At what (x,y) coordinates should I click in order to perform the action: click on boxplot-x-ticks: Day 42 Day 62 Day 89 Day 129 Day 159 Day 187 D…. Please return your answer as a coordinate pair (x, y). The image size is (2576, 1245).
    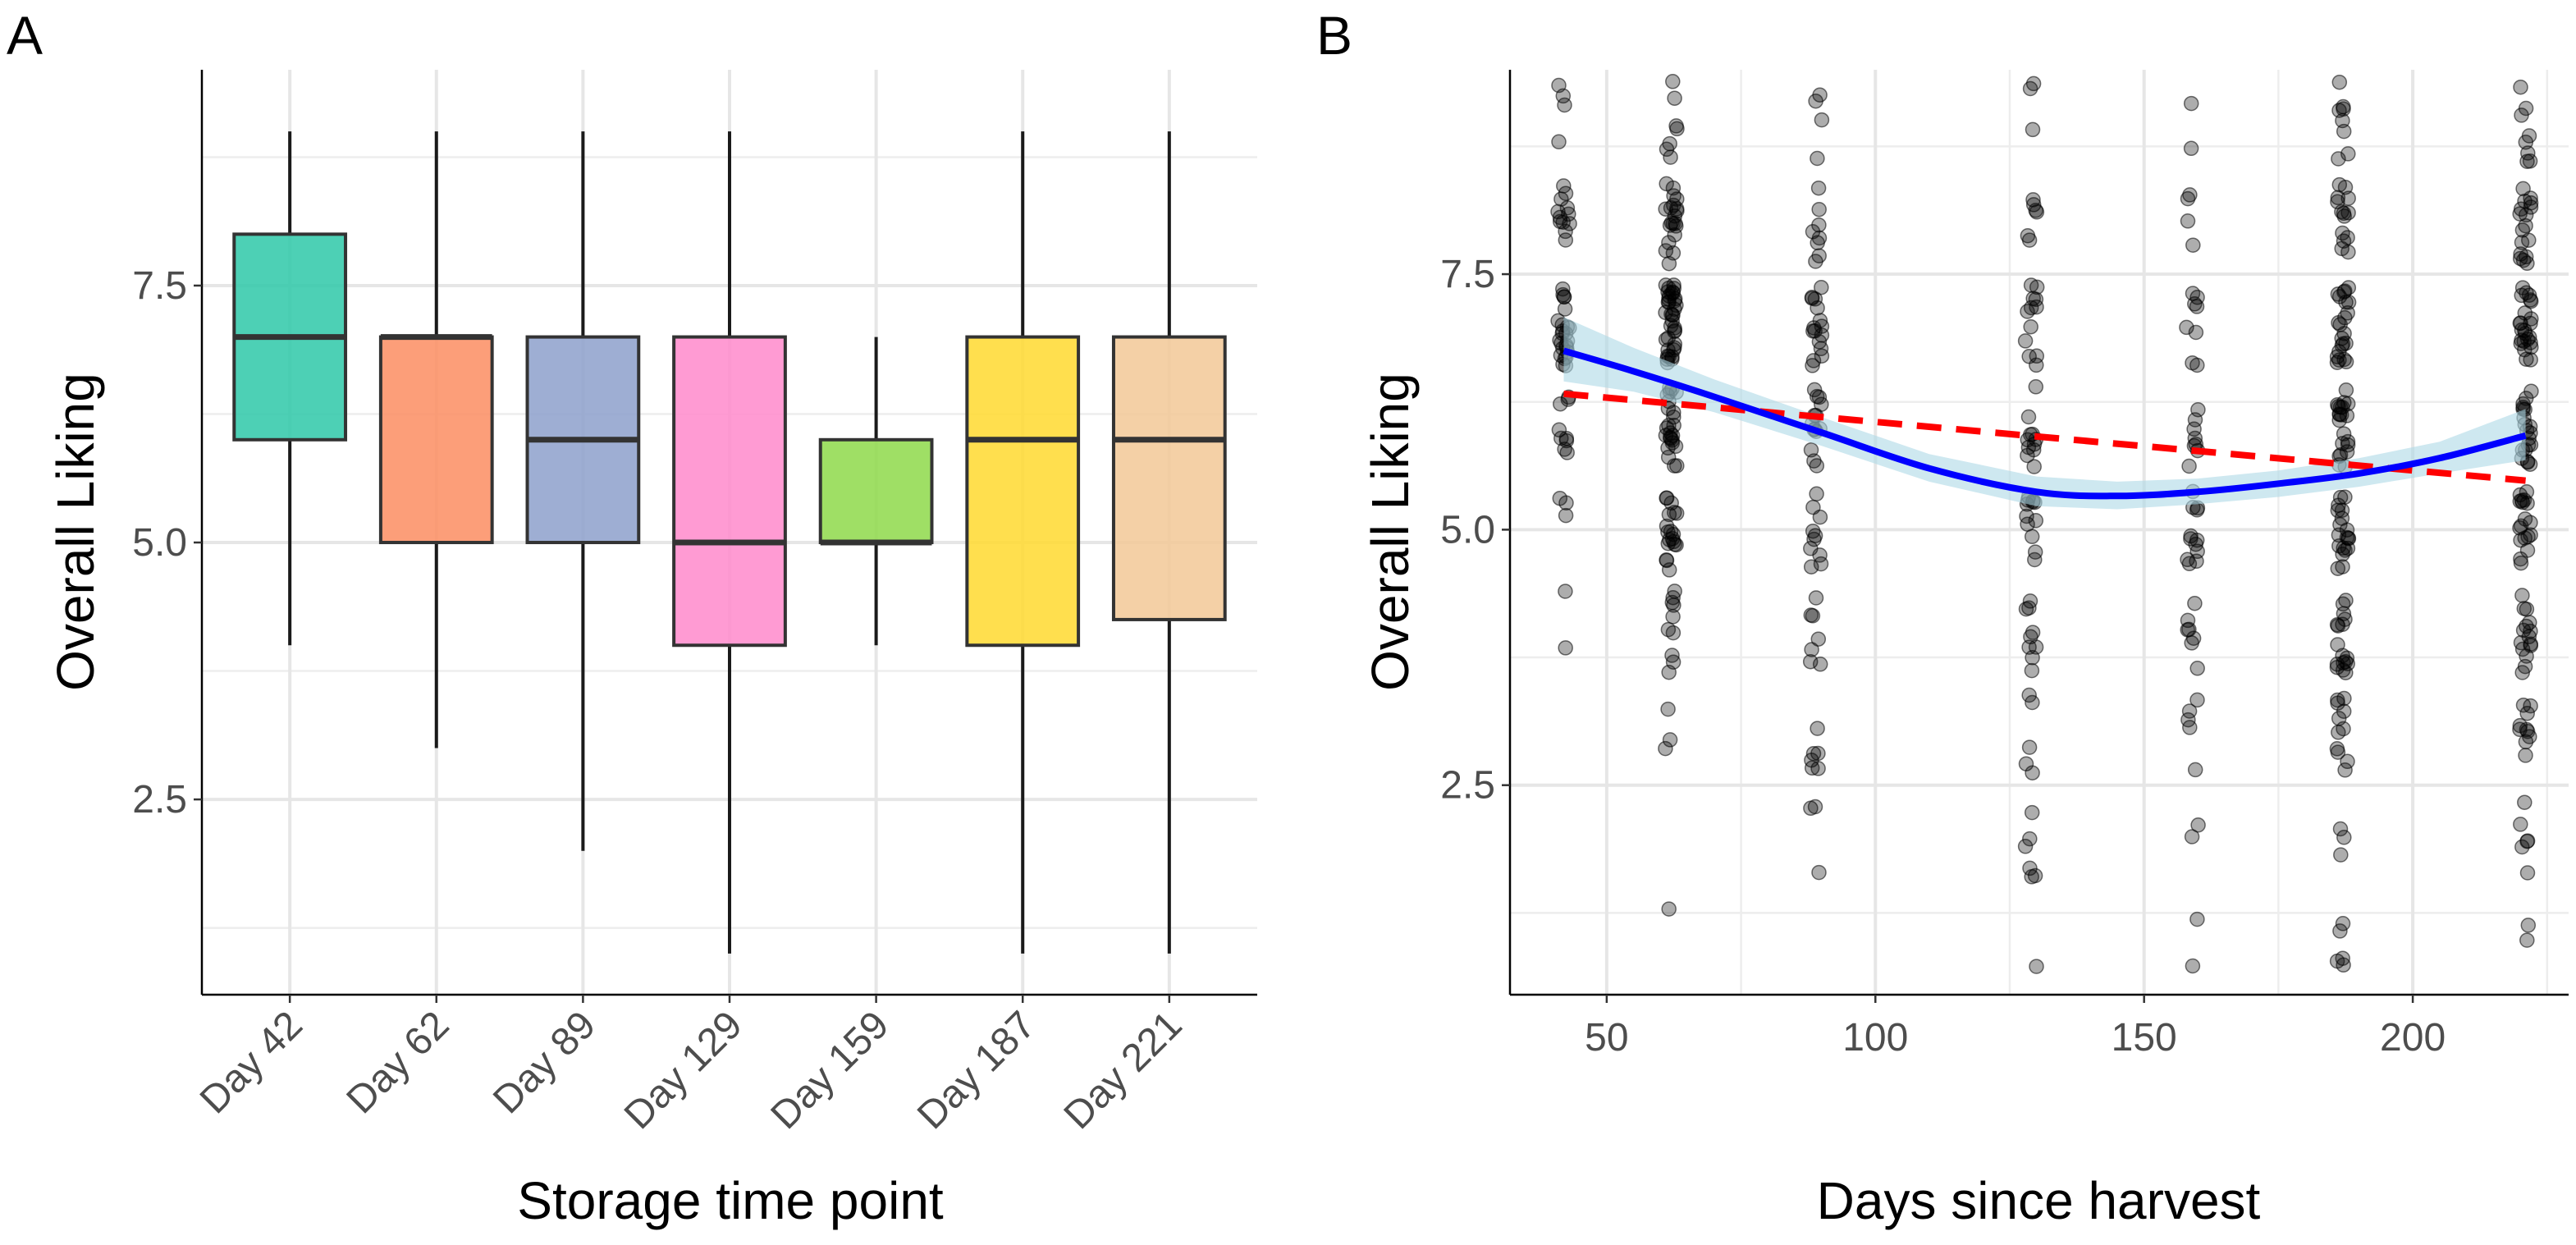
    Looking at the image, I should click on (691, 1066).